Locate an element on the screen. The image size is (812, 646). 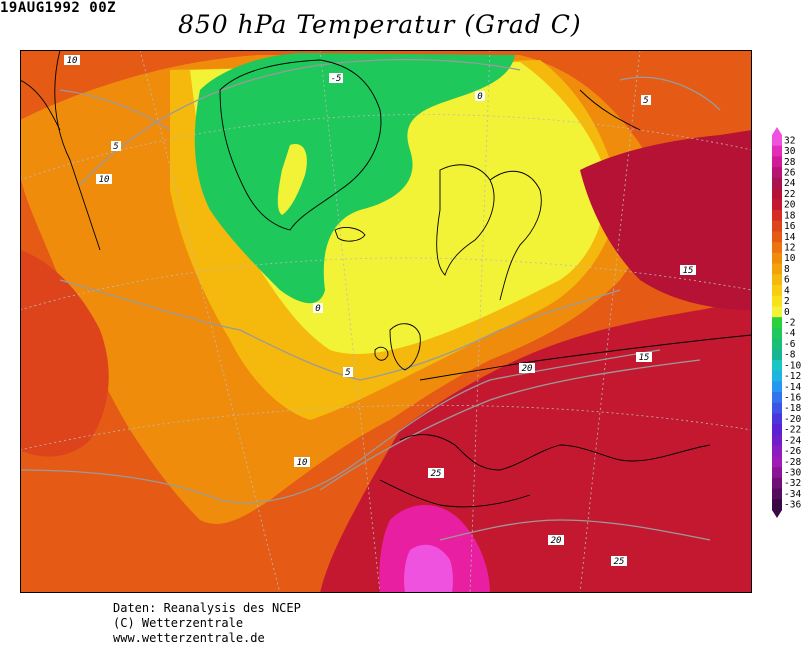
legend-label: -34 is located at coordinates (792, 494).